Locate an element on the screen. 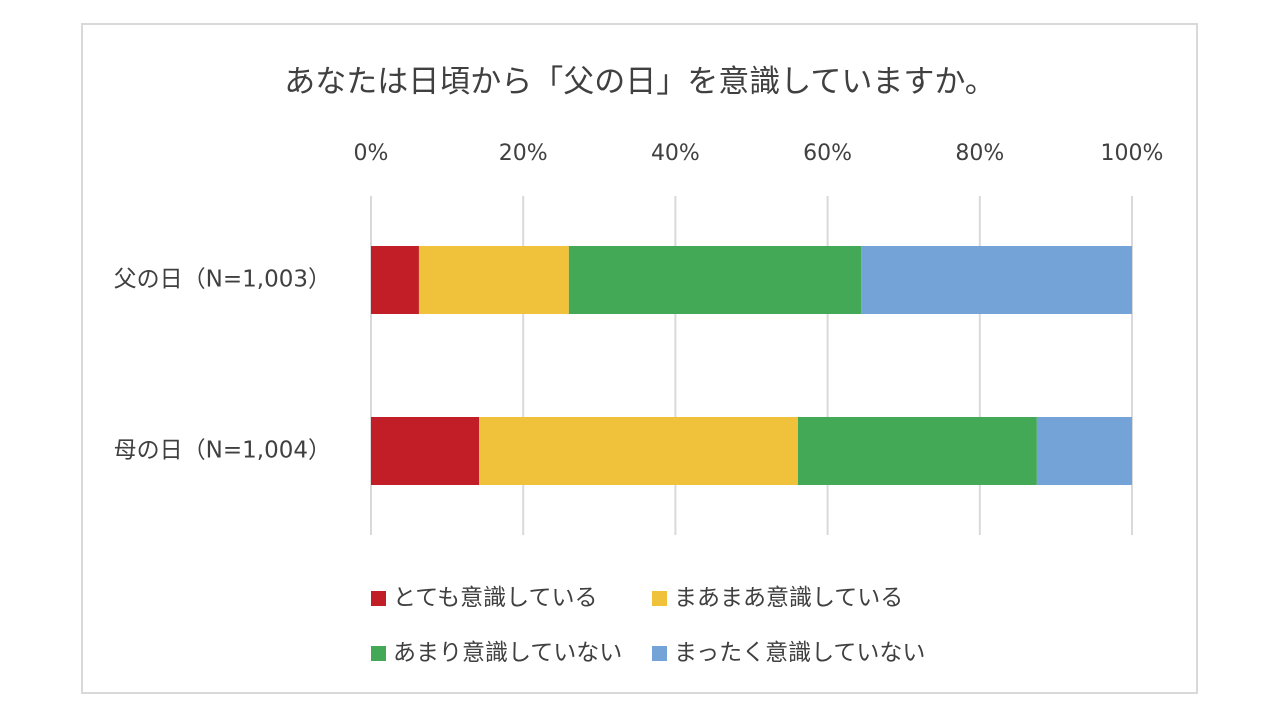  x-tick-label: 0% is located at coordinates (371, 153).